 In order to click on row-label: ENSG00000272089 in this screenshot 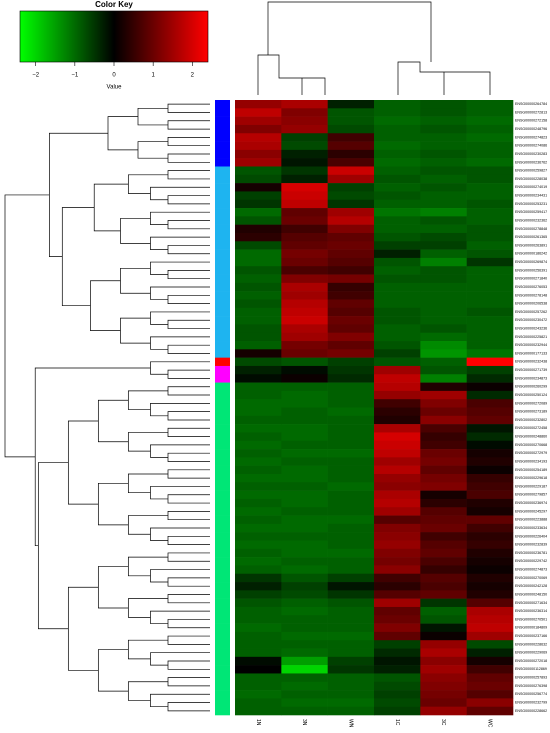, I will do `click(531, 403)`.